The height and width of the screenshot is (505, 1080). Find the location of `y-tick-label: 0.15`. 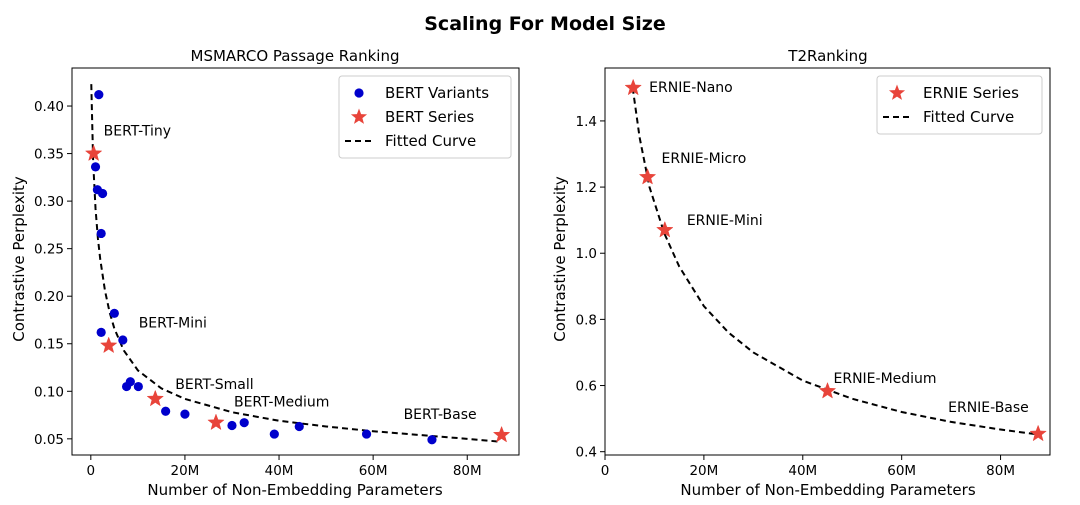

y-tick-label: 0.15 is located at coordinates (49, 345).